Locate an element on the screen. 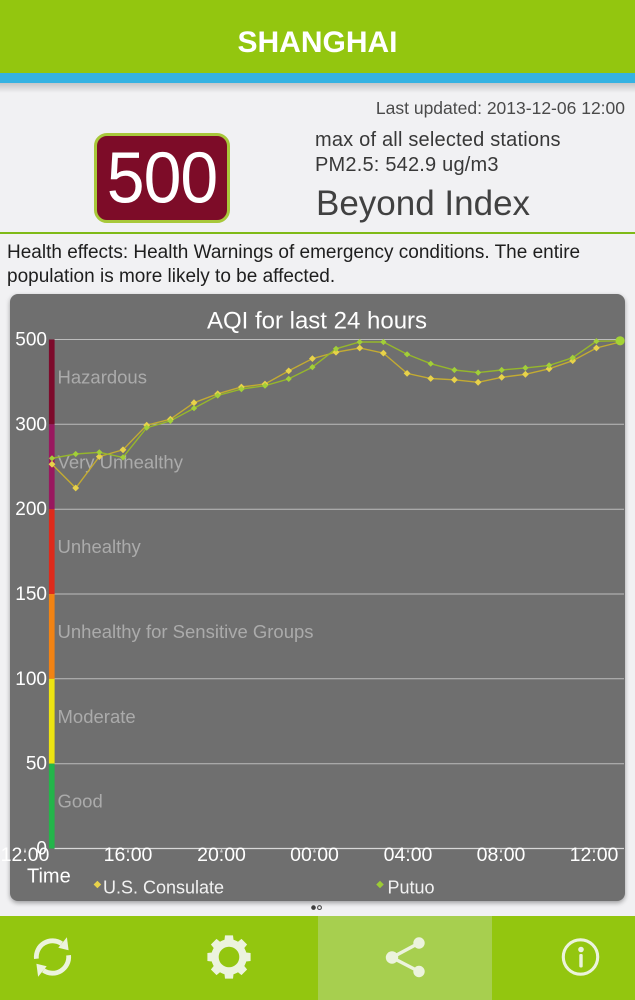  svg-text: 100 is located at coordinates (31, 679).